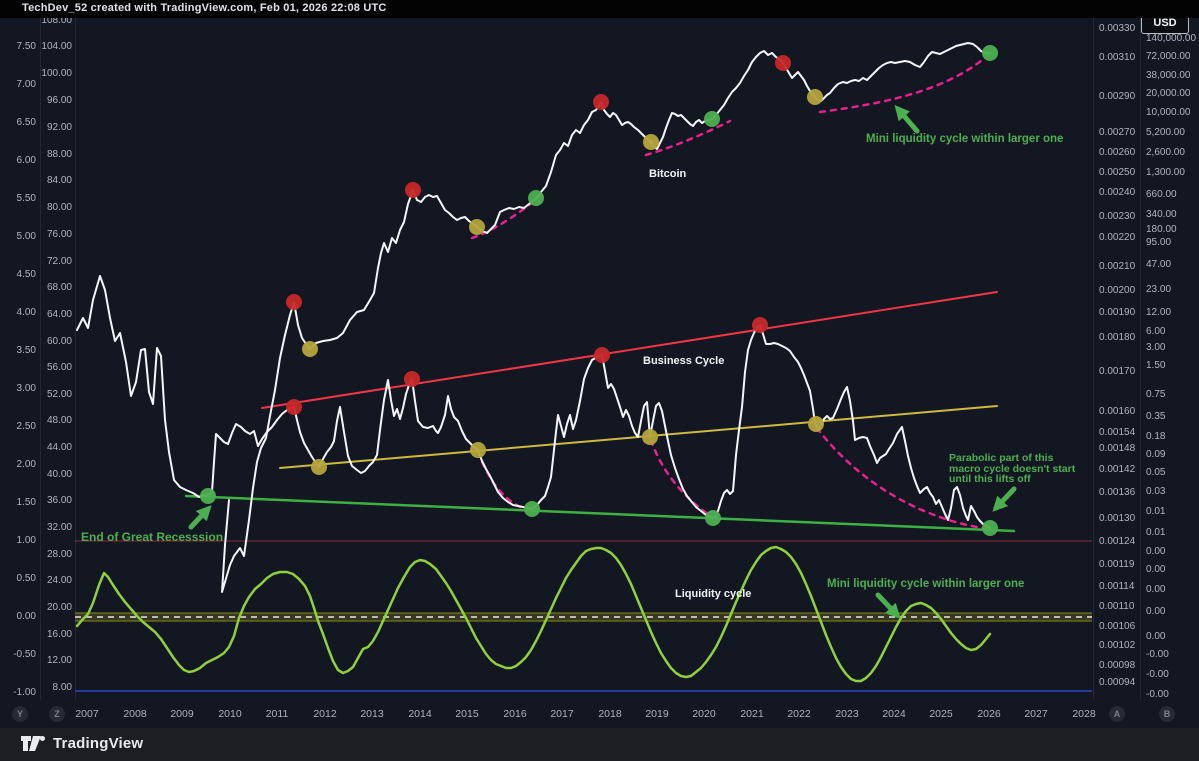 The height and width of the screenshot is (761, 1199). What do you see at coordinates (1117, 645) in the screenshot?
I see `price-tick-label: 0.00102` at bounding box center [1117, 645].